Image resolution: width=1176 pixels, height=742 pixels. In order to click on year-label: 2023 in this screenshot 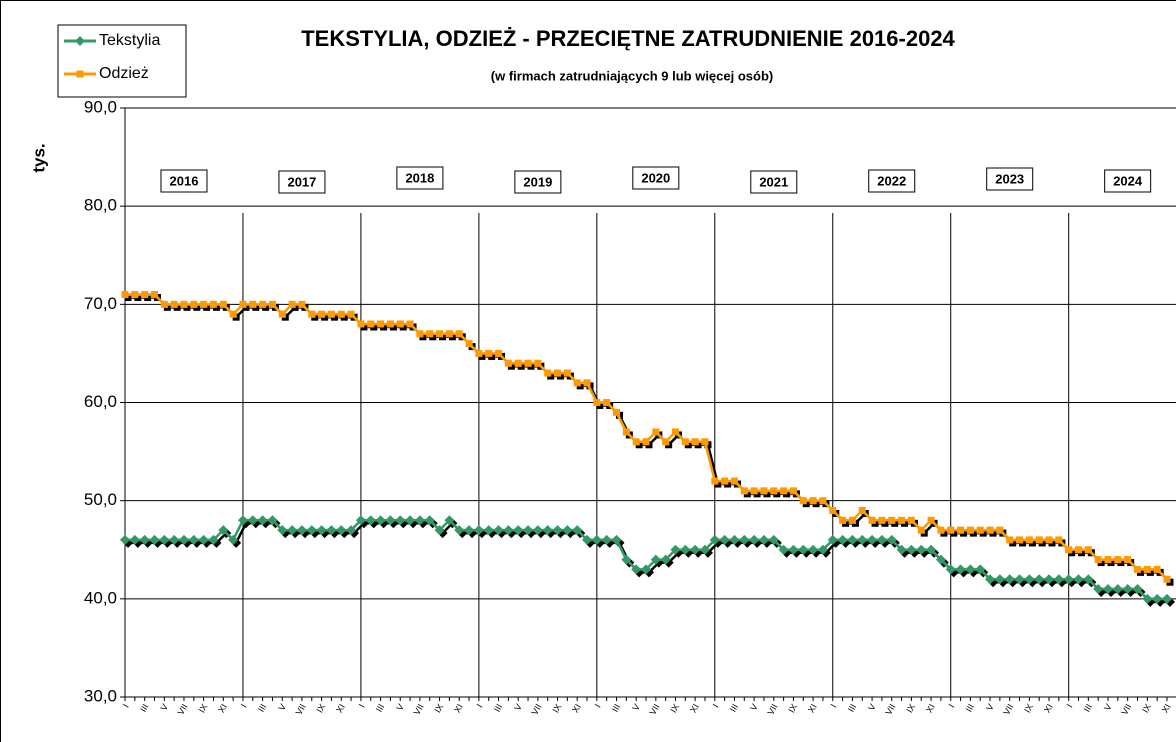, I will do `click(1009, 178)`.